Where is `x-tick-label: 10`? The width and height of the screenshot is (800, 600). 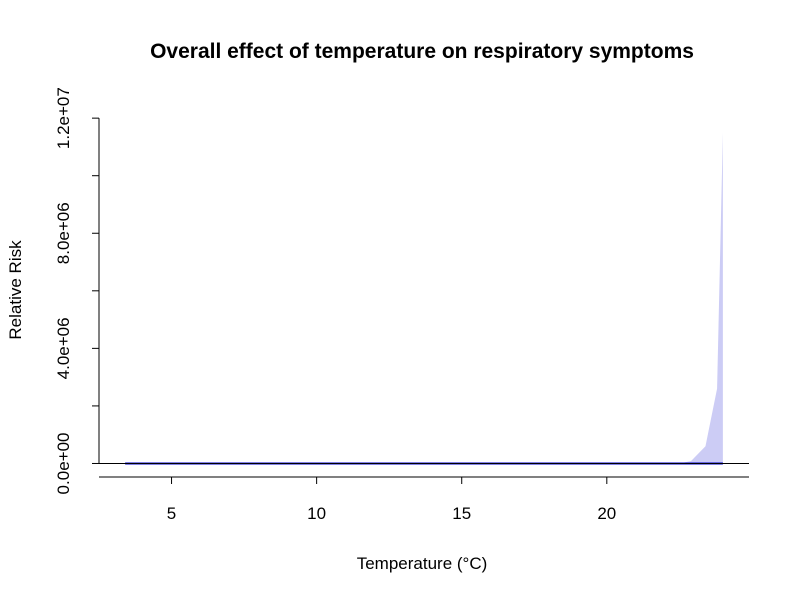 x-tick-label: 10 is located at coordinates (316, 513).